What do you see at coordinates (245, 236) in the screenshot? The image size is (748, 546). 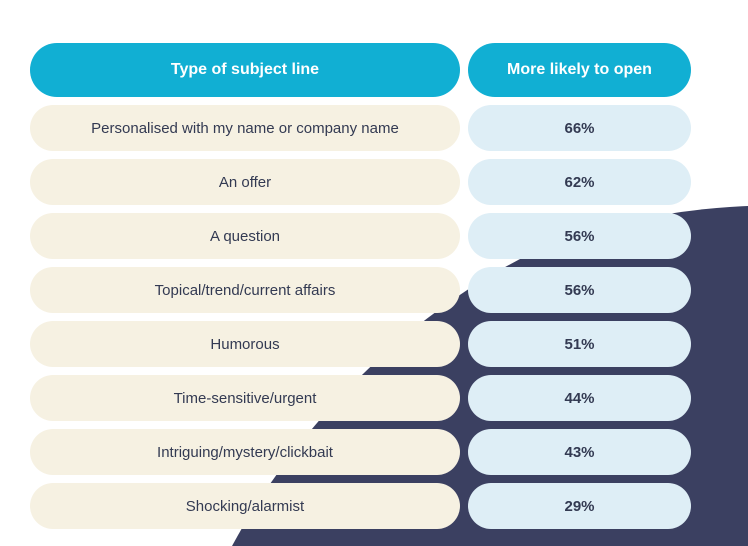 I see `row-label: A question` at bounding box center [245, 236].